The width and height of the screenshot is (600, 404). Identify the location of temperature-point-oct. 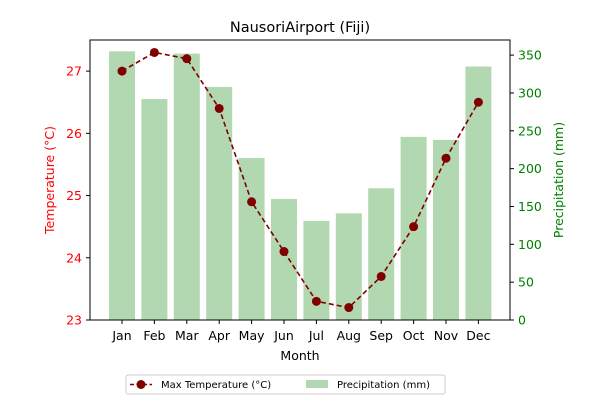
(414, 227).